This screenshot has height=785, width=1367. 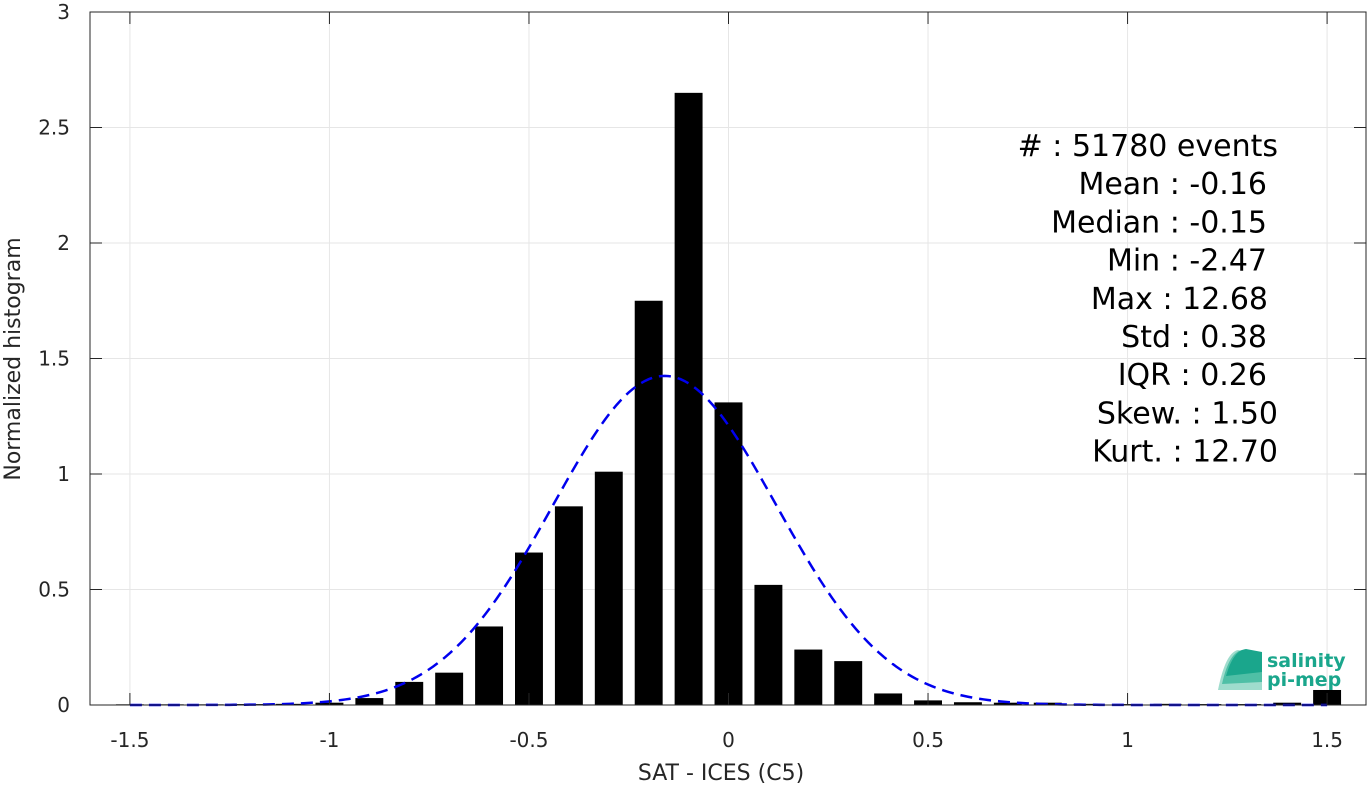 What do you see at coordinates (1192, 375) in the screenshot?
I see `stats-line: IQR : 0.26` at bounding box center [1192, 375].